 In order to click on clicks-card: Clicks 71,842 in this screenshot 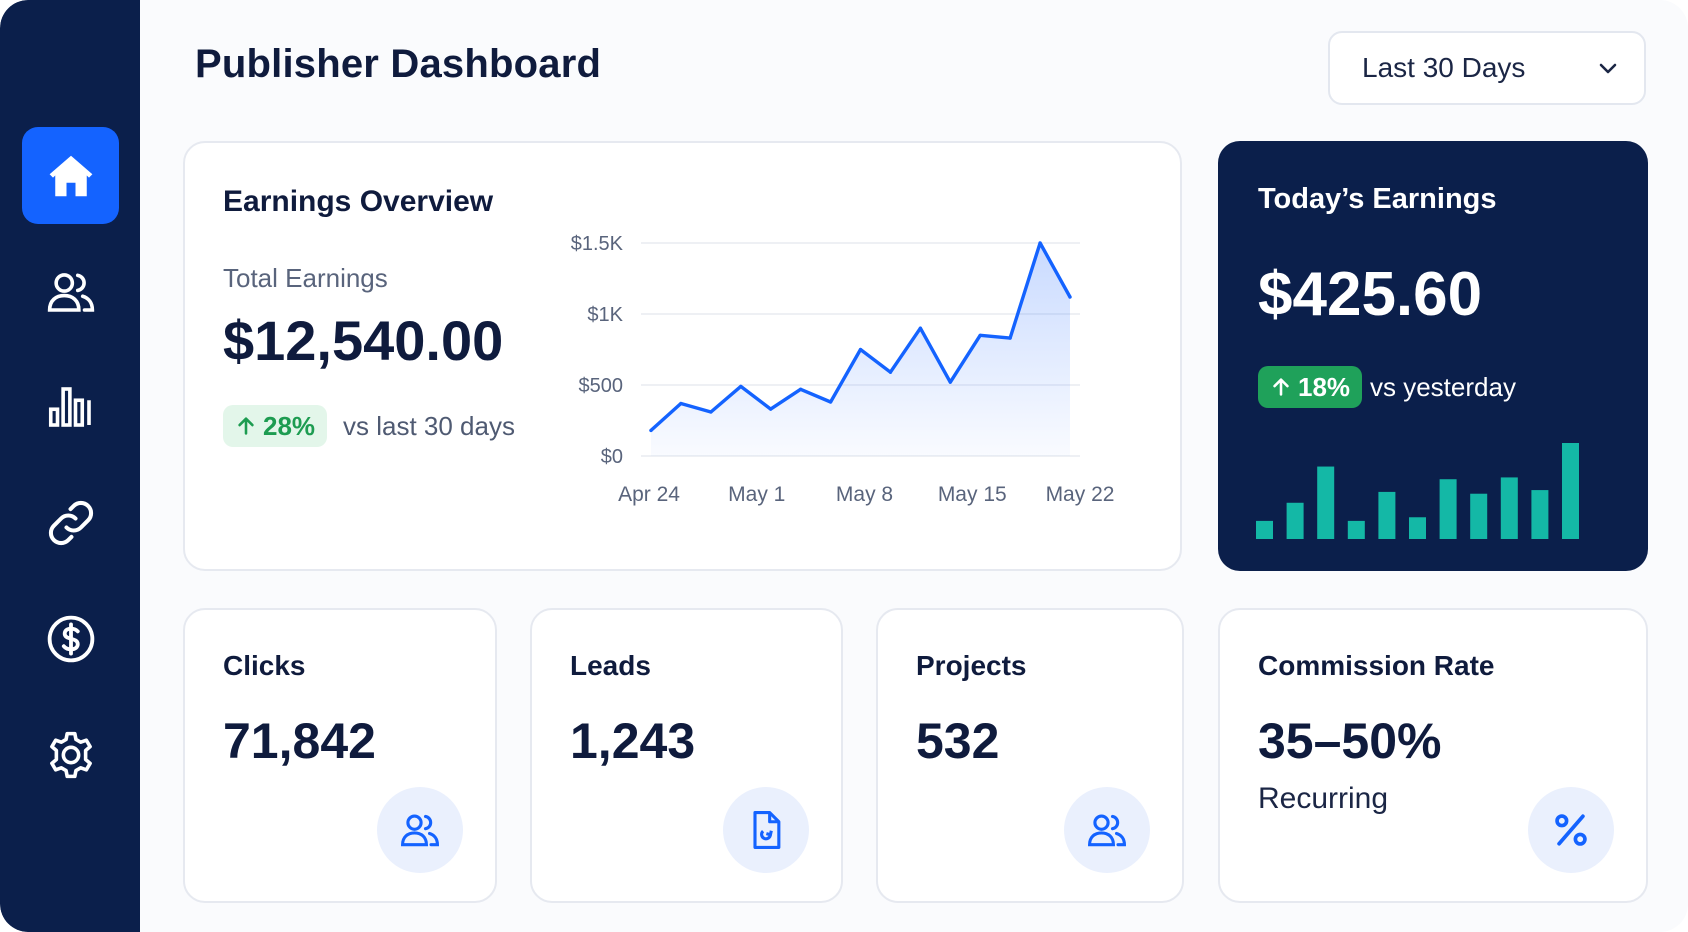, I will do `click(340, 755)`.